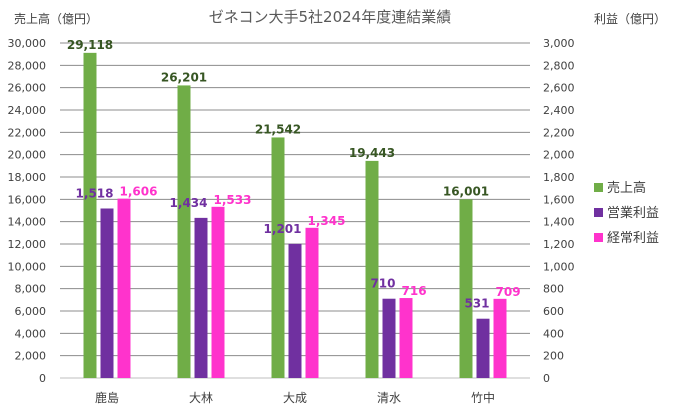 The width and height of the screenshot is (676, 409). I want to click on right-tick-label: 3,000, so click(559, 43).